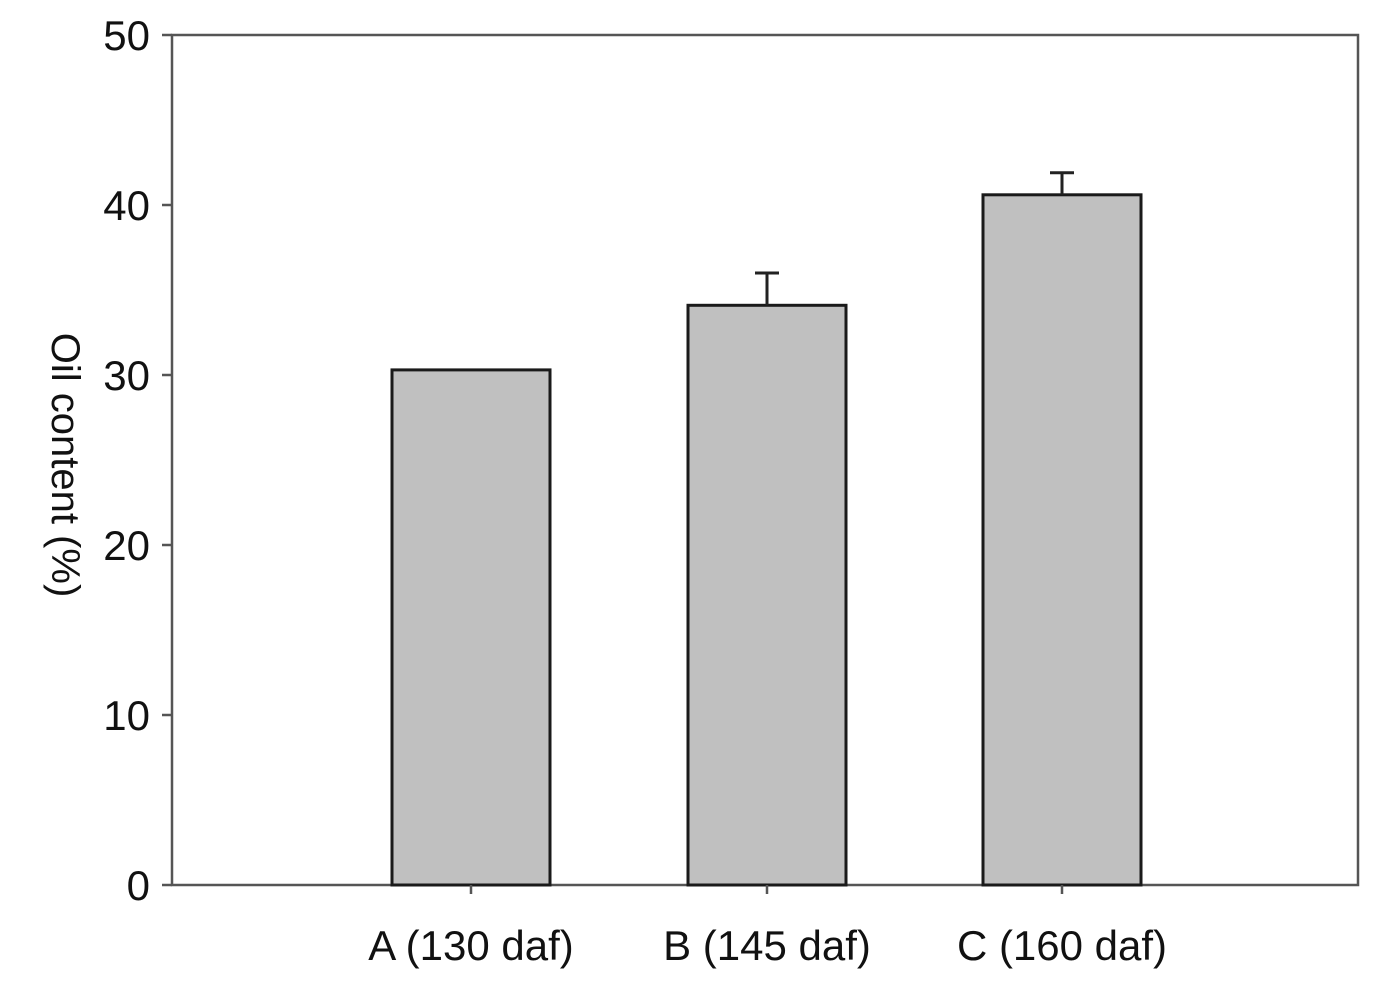 This screenshot has width=1374, height=986. I want to click on y-tick-label: 30, so click(126, 375).